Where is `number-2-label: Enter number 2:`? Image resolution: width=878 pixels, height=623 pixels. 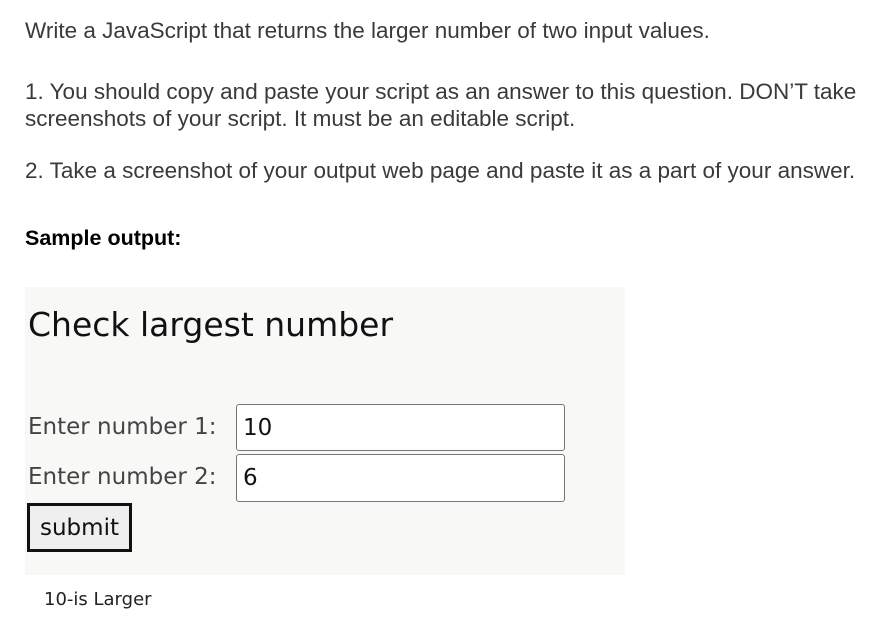 number-2-label: Enter number 2: is located at coordinates (122, 477).